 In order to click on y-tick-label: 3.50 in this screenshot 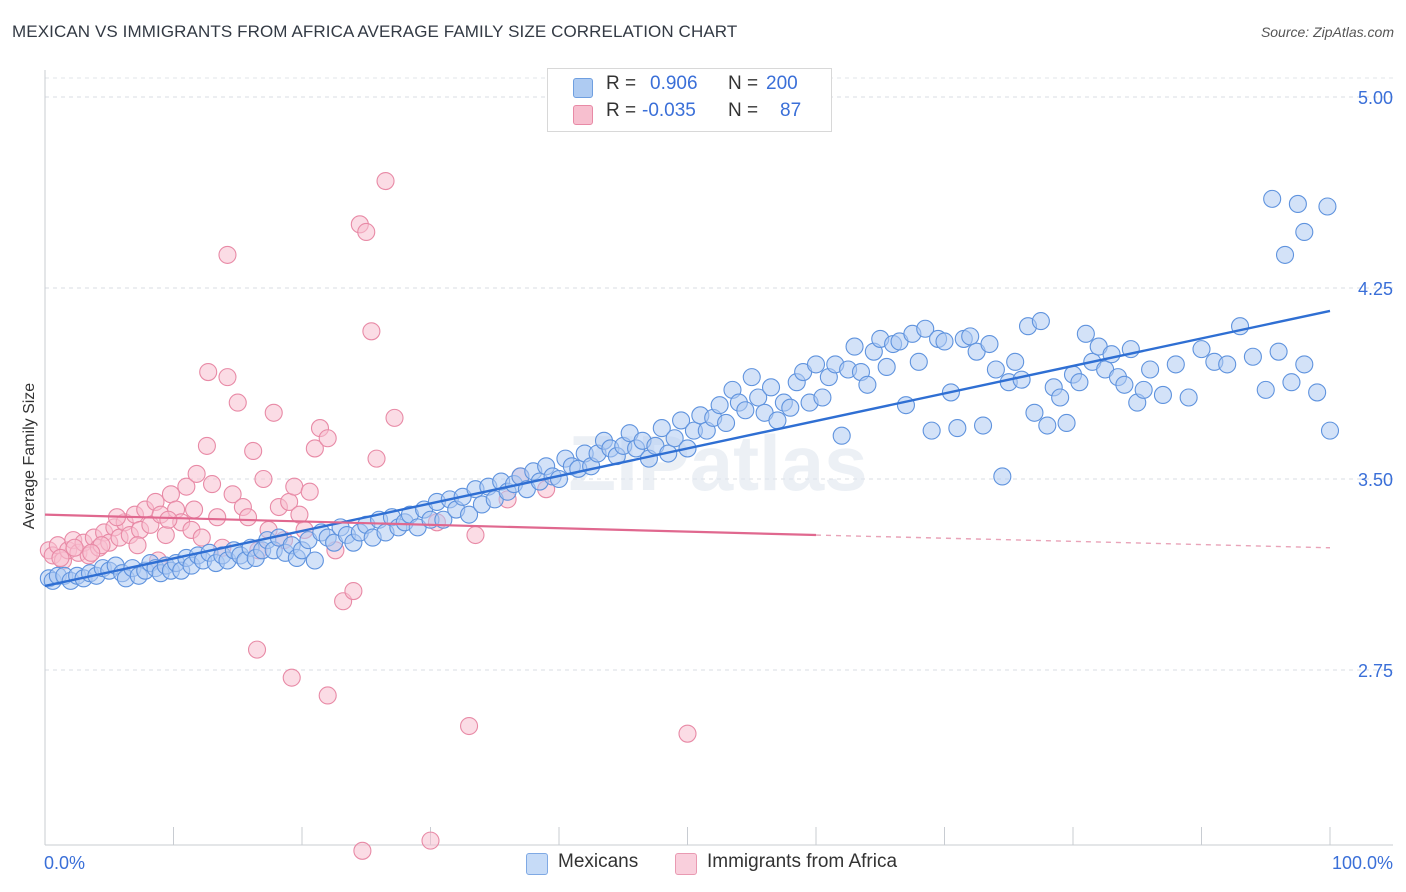, I will do `click(1375, 480)`.